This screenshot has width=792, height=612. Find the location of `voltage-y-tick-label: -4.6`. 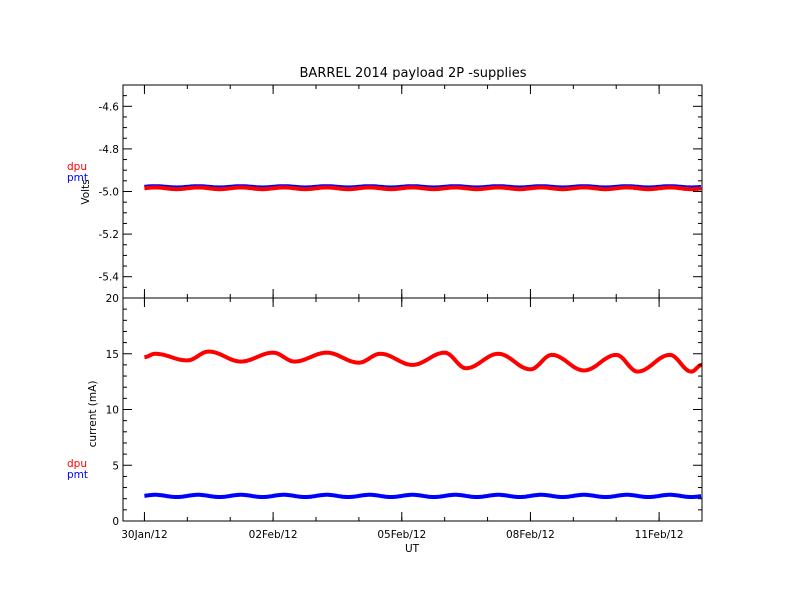

voltage-y-tick-label: -4.6 is located at coordinates (109, 107).